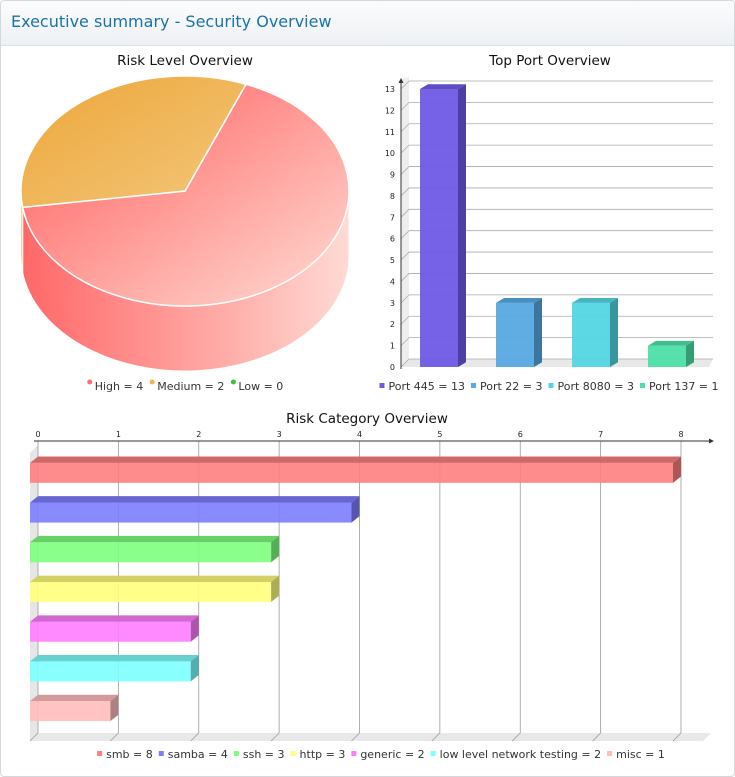 Image resolution: width=735 pixels, height=777 pixels. I want to click on port-y-tick: 0, so click(392, 367).